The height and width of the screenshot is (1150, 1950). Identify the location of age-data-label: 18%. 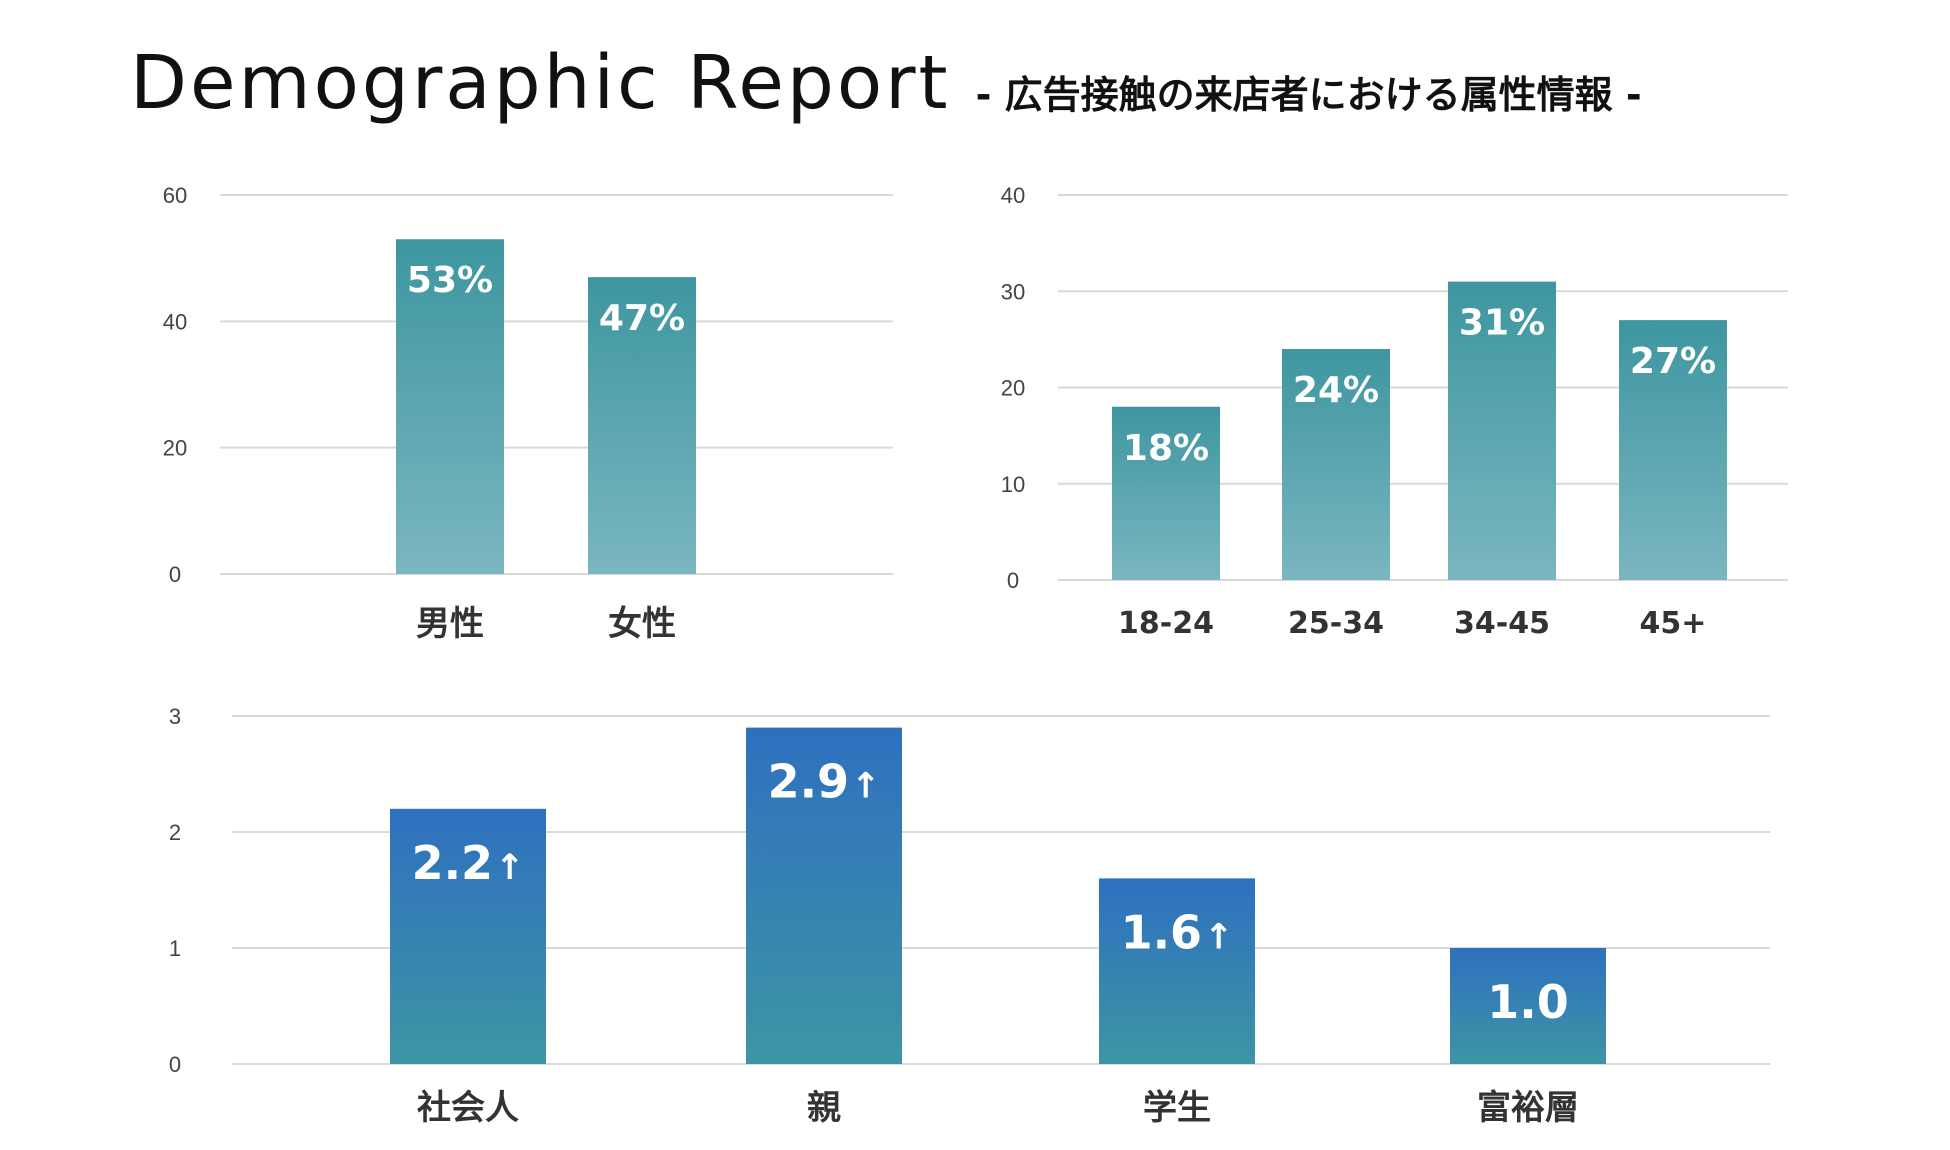
(1166, 448).